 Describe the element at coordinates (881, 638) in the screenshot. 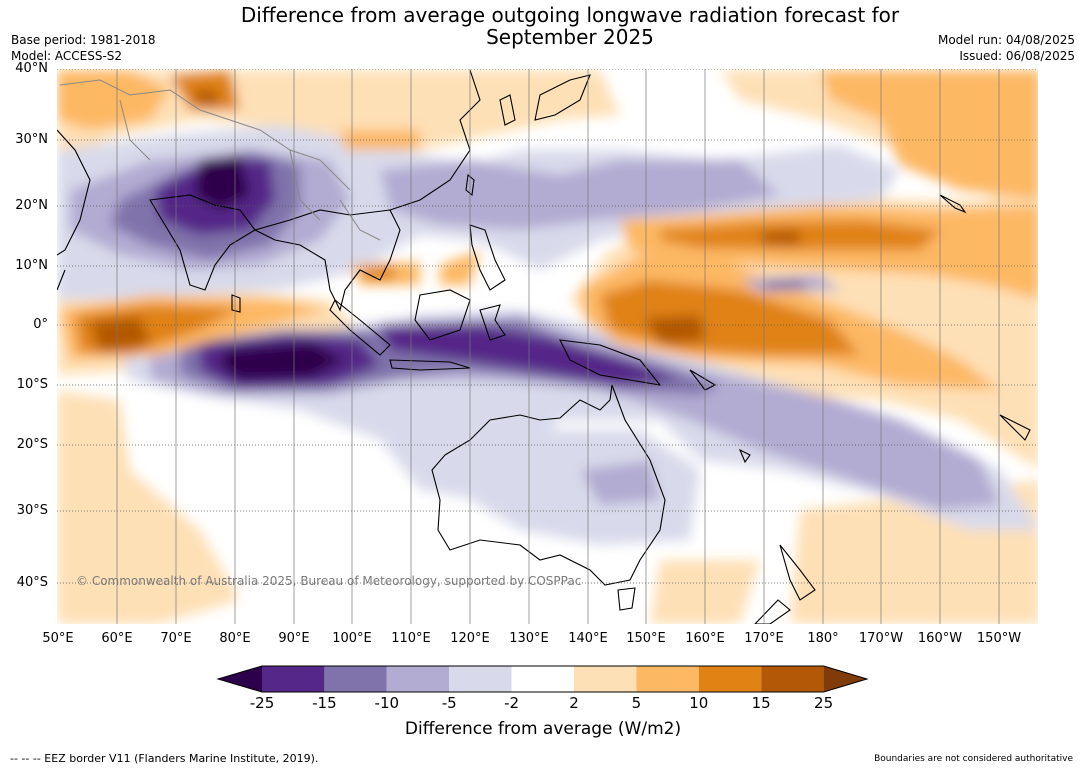

I see `lon-label: 170°W` at that location.